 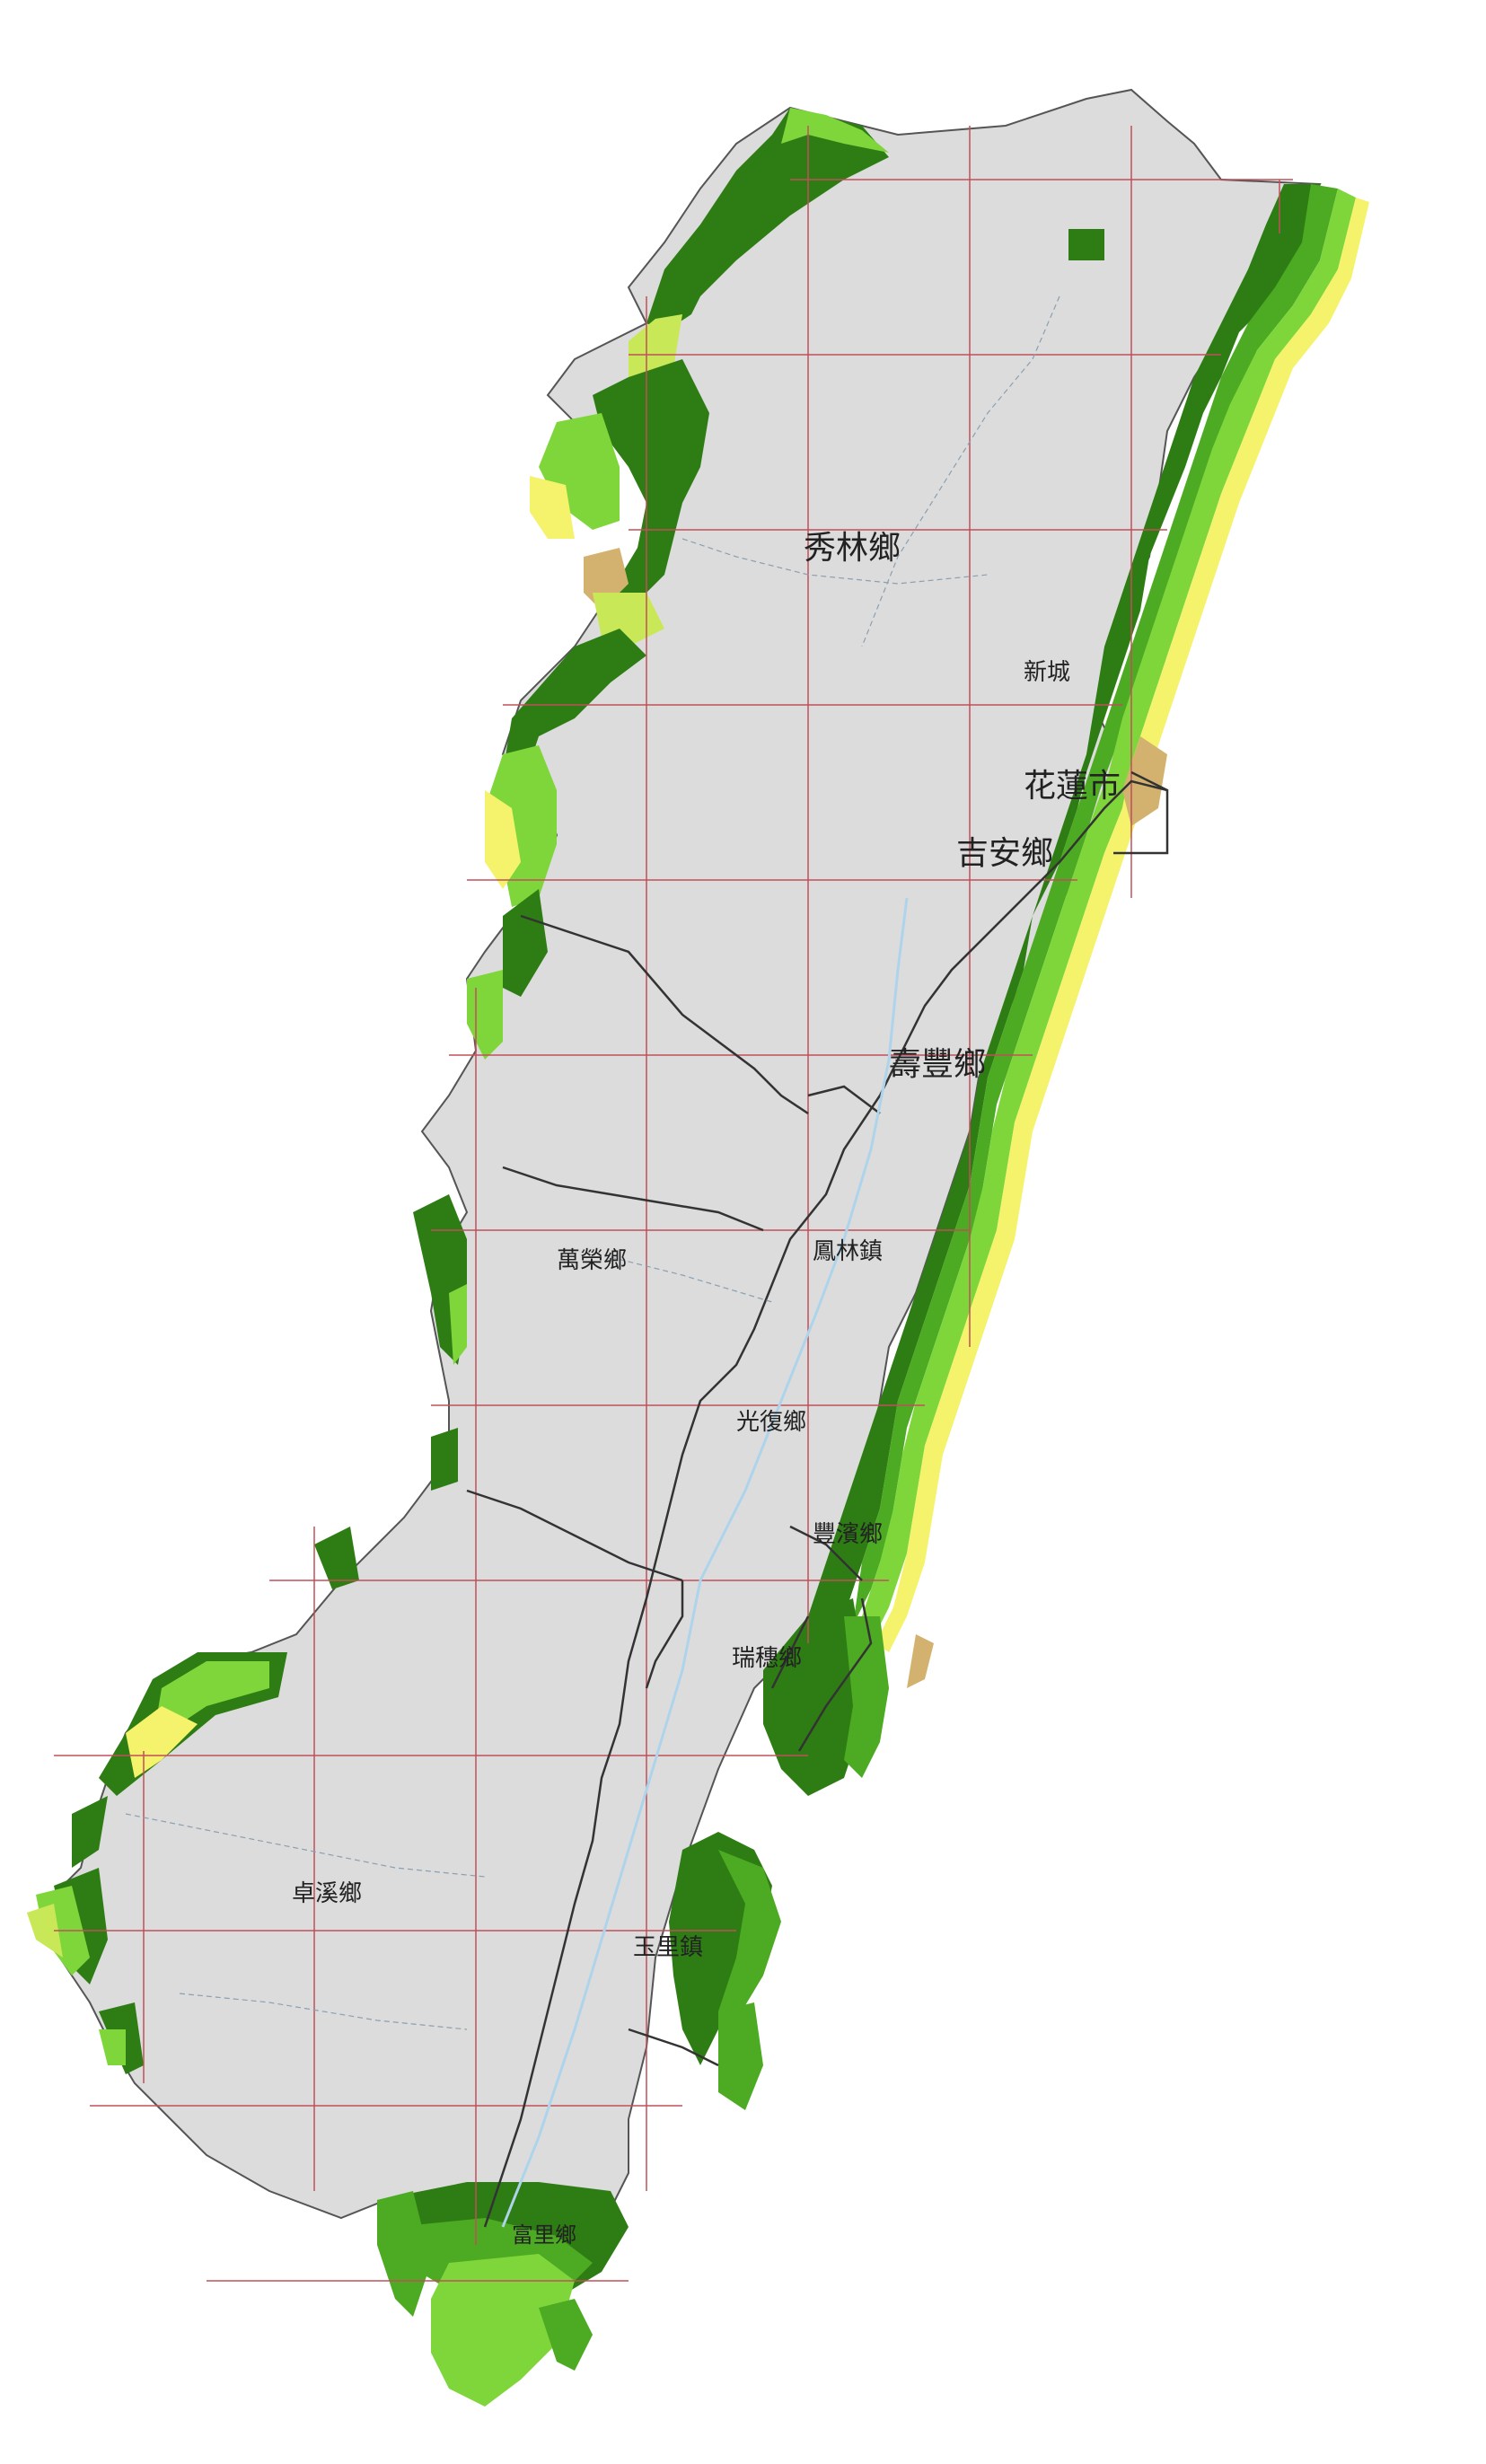 I want to click on label-yuli: 玉里鎮, so click(x=668, y=1947).